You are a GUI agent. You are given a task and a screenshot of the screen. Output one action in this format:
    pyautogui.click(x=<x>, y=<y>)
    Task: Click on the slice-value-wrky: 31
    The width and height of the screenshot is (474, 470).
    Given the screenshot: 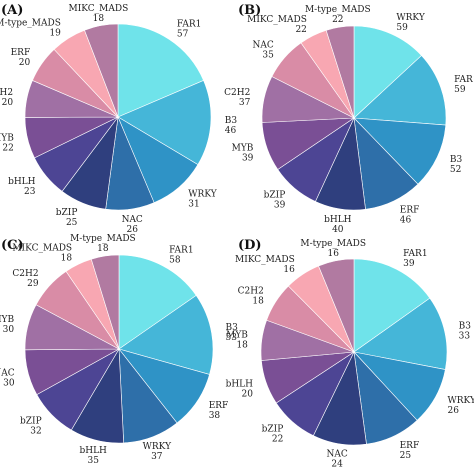 What is the action you would take?
    pyautogui.click(x=193, y=205)
    